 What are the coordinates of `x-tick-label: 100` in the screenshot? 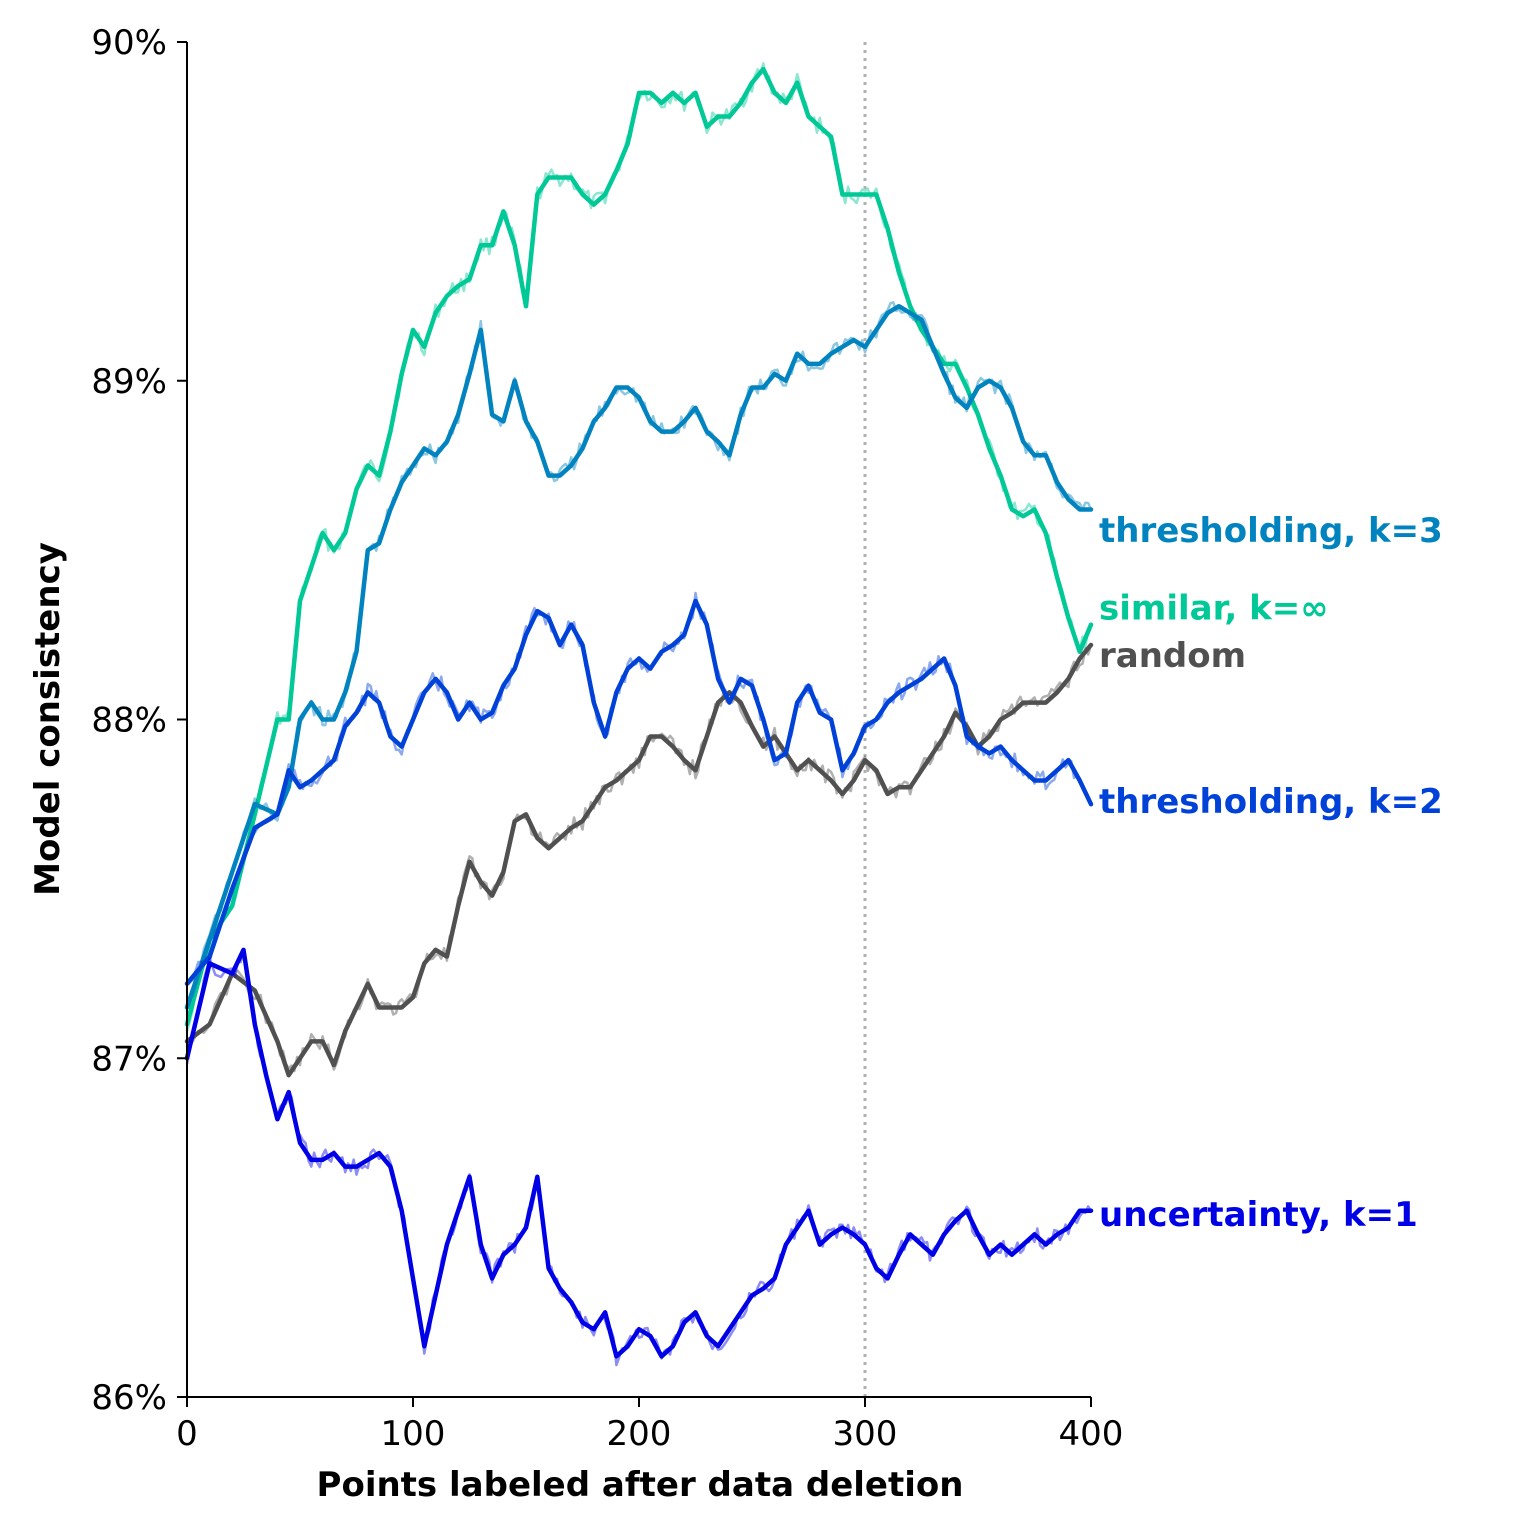 It's located at (413, 1434).